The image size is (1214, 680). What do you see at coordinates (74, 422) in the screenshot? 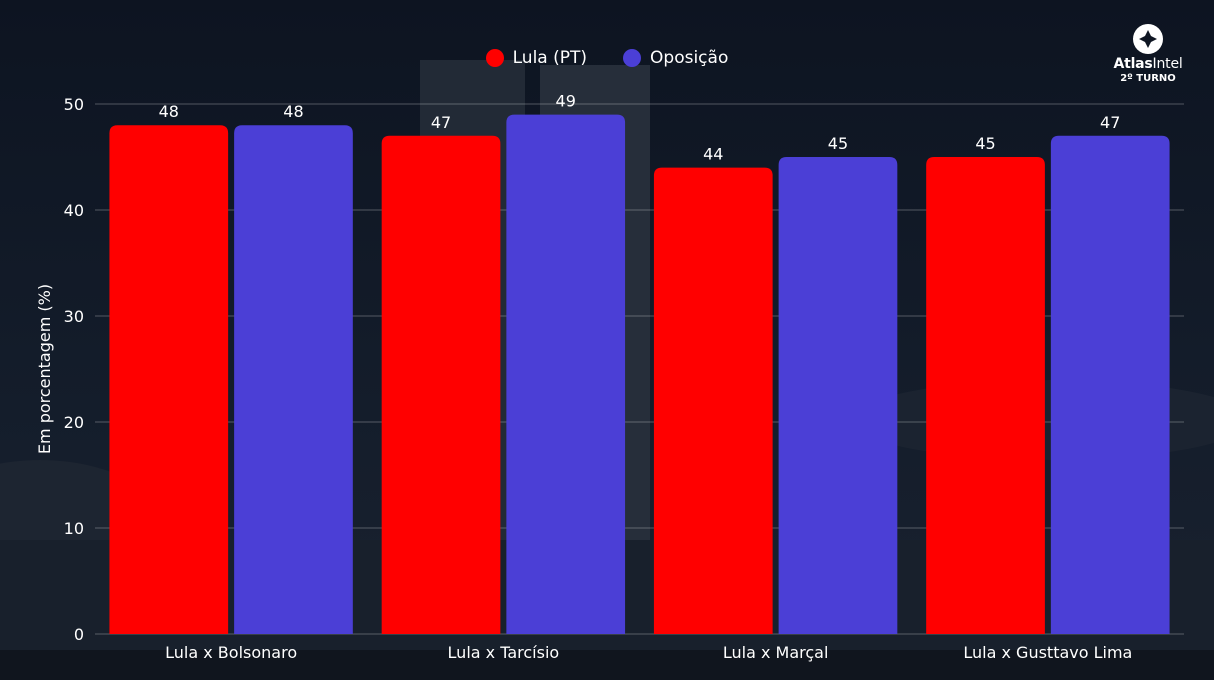
I see `y-tick-label: 20` at bounding box center [74, 422].